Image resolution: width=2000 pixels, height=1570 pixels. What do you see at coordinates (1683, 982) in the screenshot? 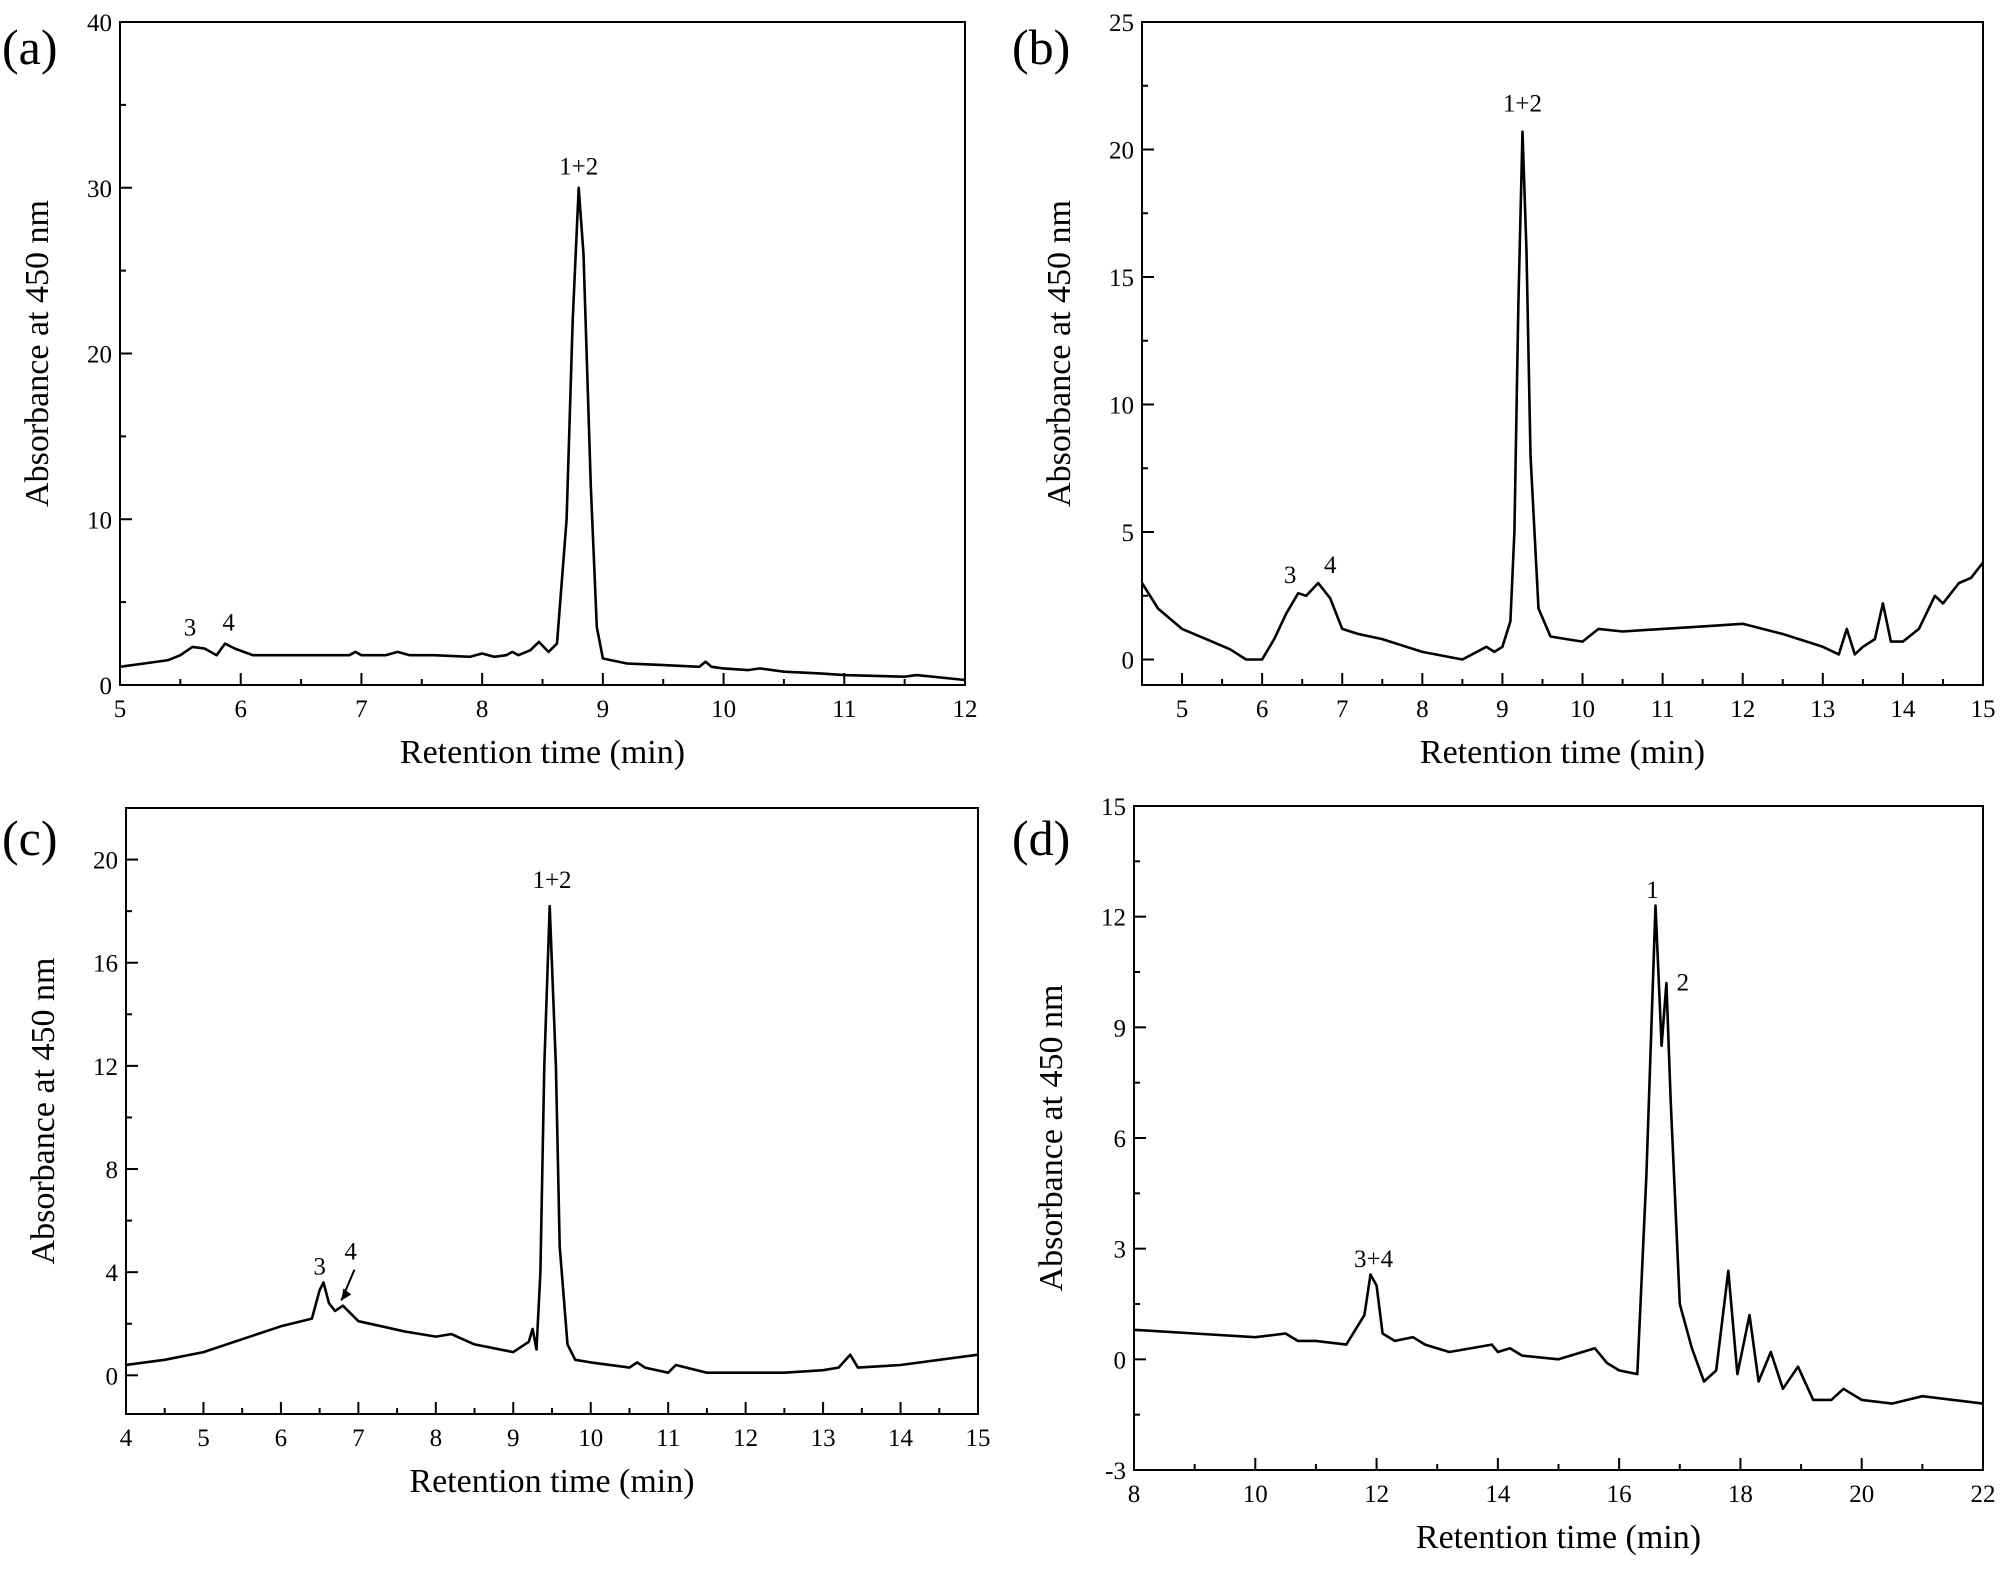
I see `peak-label: 2` at bounding box center [1683, 982].